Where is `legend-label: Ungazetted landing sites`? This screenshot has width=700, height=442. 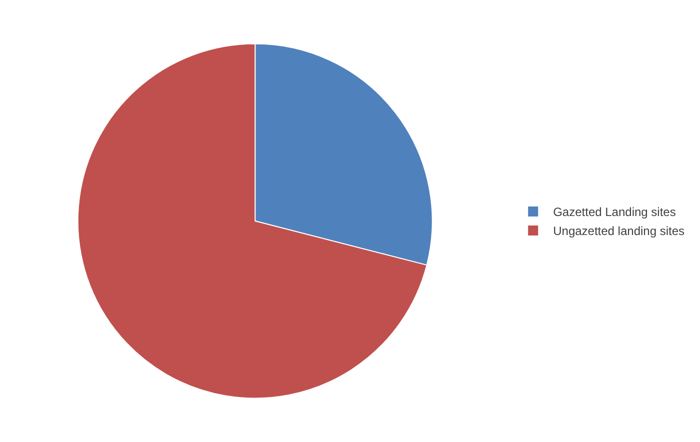
legend-label: Ungazetted landing sites is located at coordinates (619, 231).